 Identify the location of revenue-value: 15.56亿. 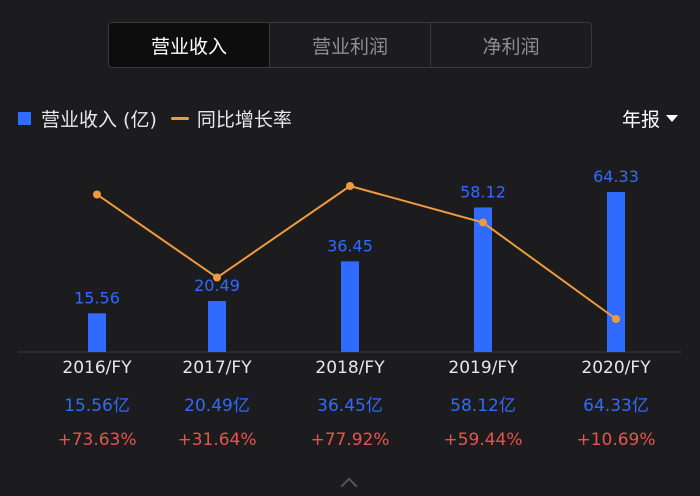
(97, 406).